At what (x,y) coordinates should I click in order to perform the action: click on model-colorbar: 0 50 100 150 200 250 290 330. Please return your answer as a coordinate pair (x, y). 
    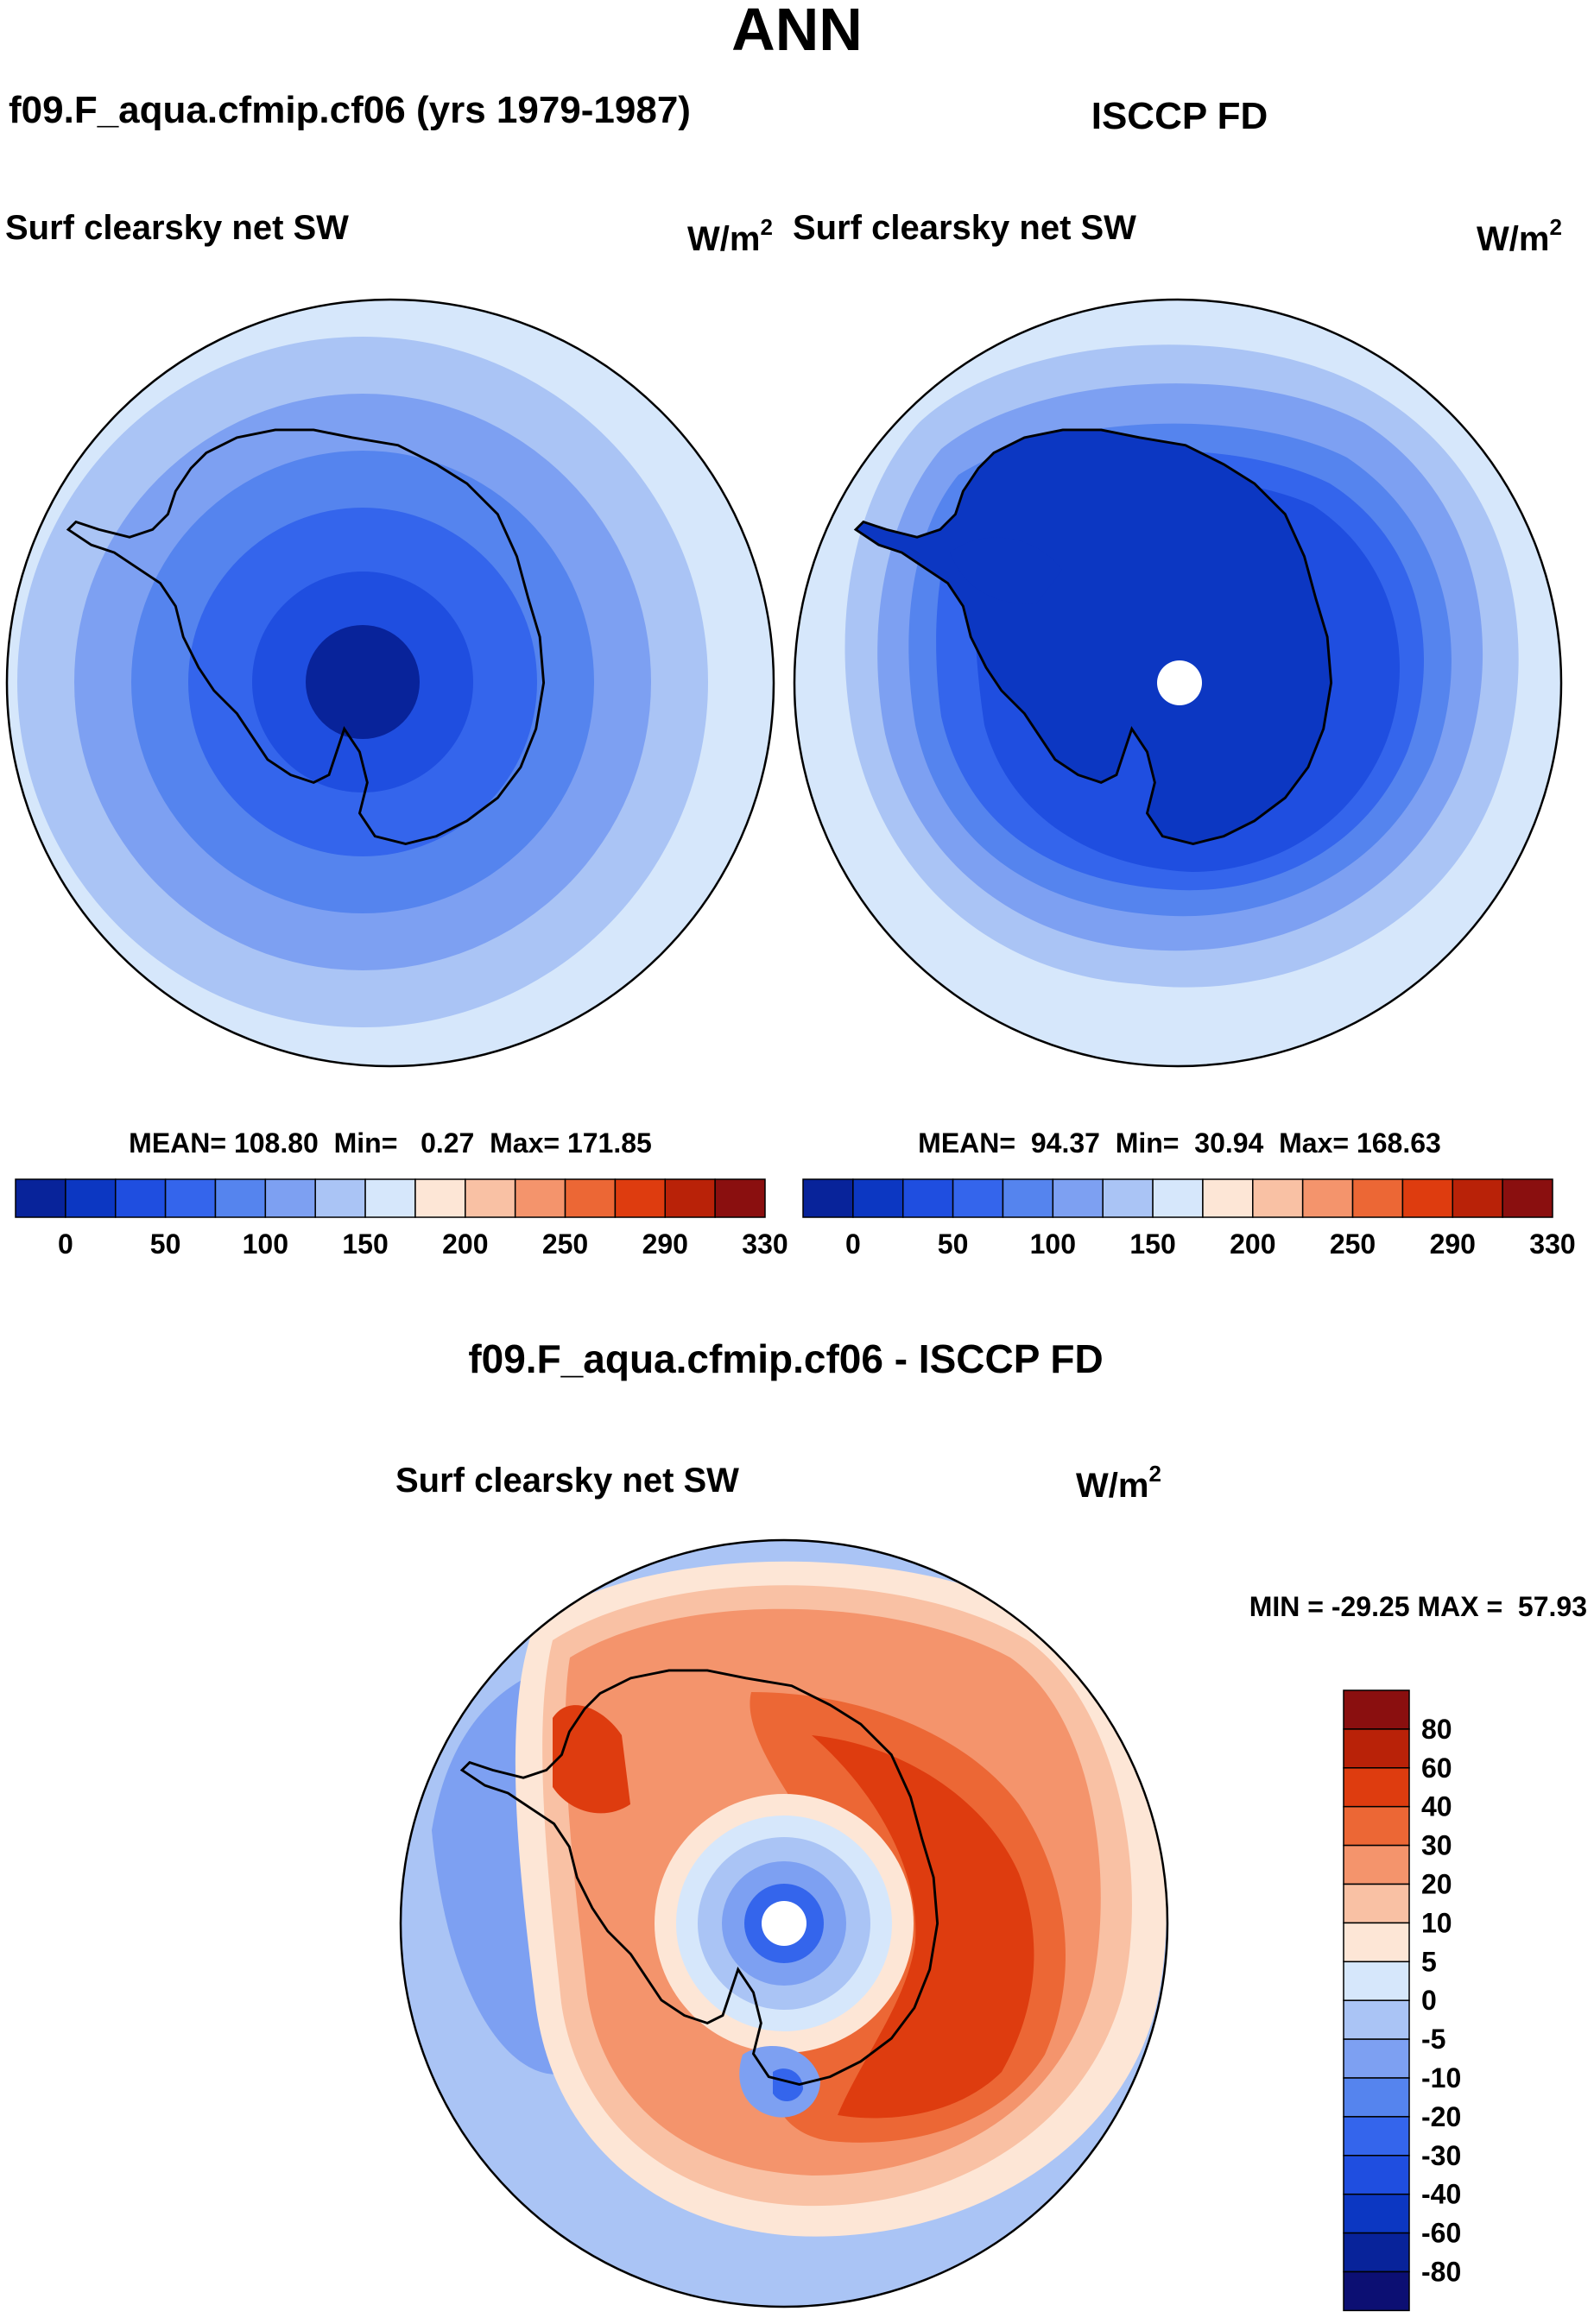
    Looking at the image, I should click on (402, 1219).